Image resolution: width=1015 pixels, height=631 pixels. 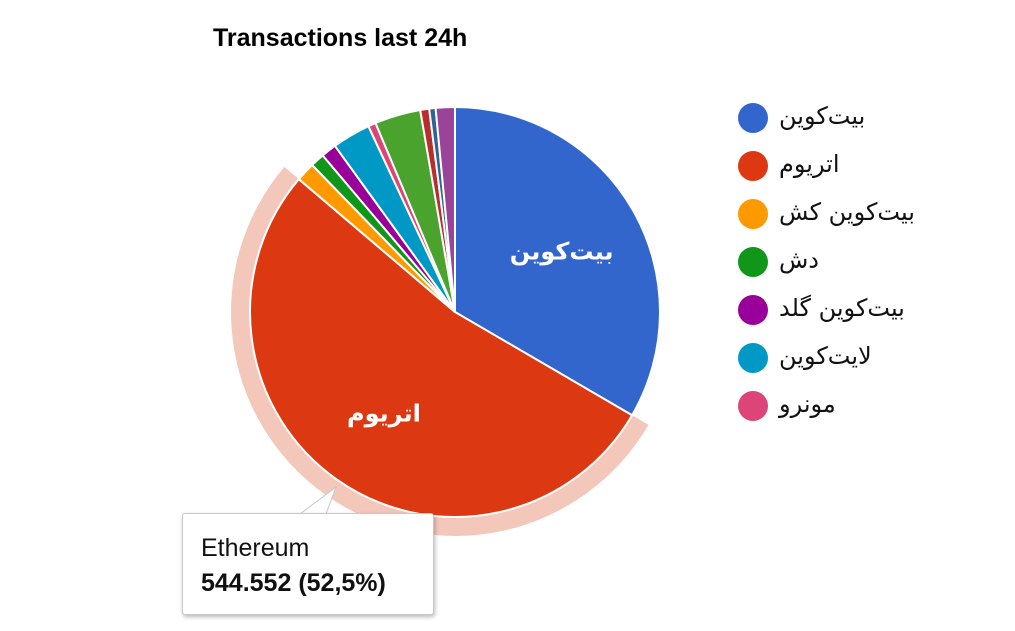 What do you see at coordinates (318, 500) in the screenshot?
I see `tooltip-pointer` at bounding box center [318, 500].